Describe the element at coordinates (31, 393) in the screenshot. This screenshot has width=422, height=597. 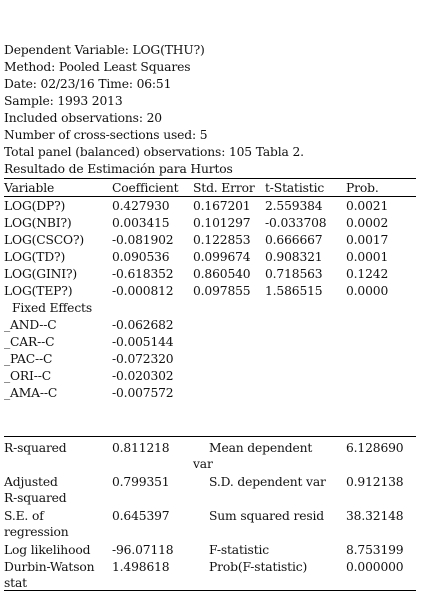
I see `fixed-effect-name: _AMA--C` at that location.